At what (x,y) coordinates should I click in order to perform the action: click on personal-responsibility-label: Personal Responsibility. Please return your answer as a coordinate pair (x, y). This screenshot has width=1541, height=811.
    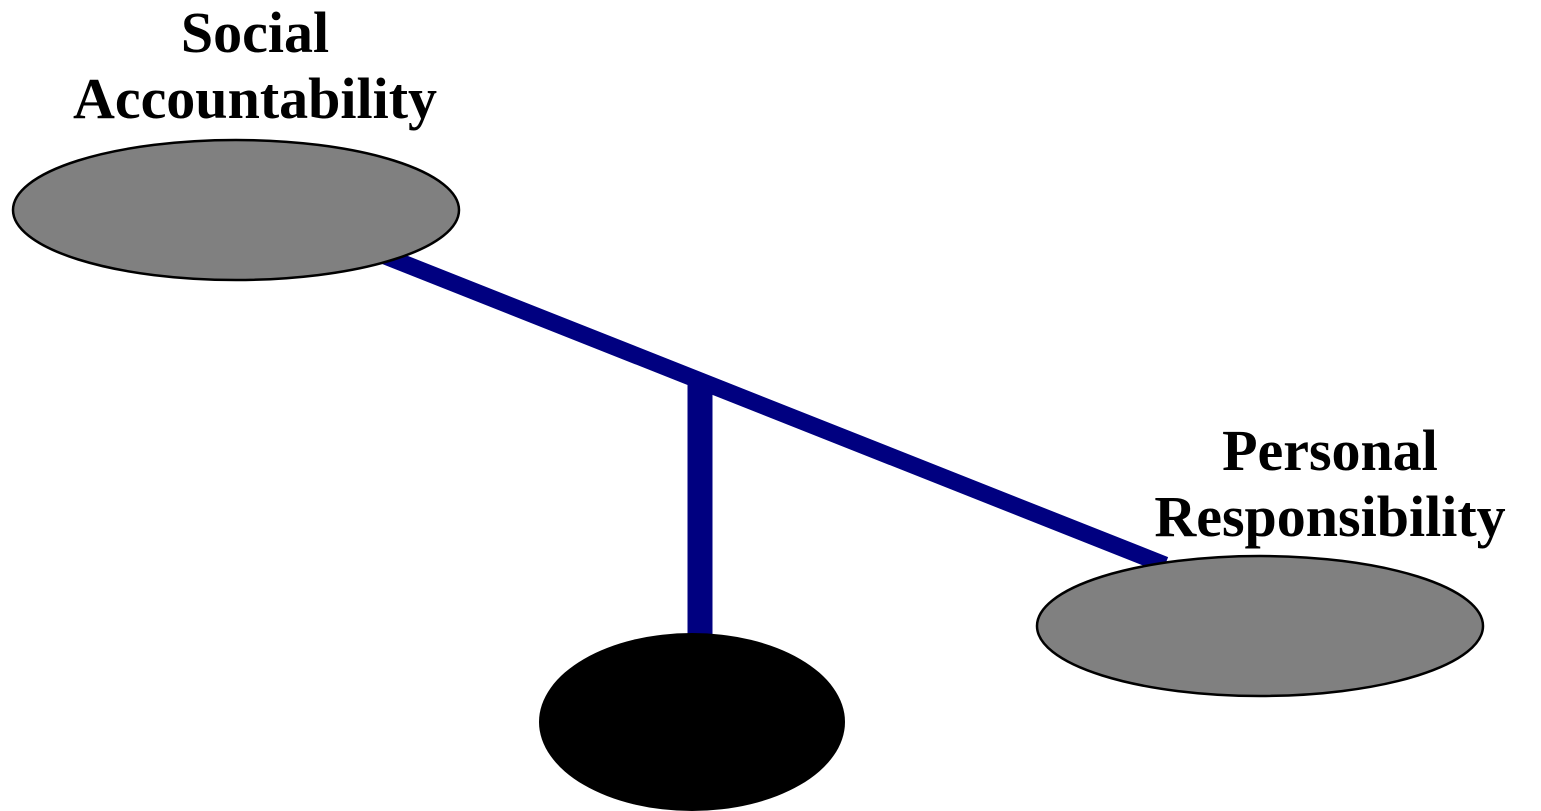
    Looking at the image, I should click on (1320, 484).